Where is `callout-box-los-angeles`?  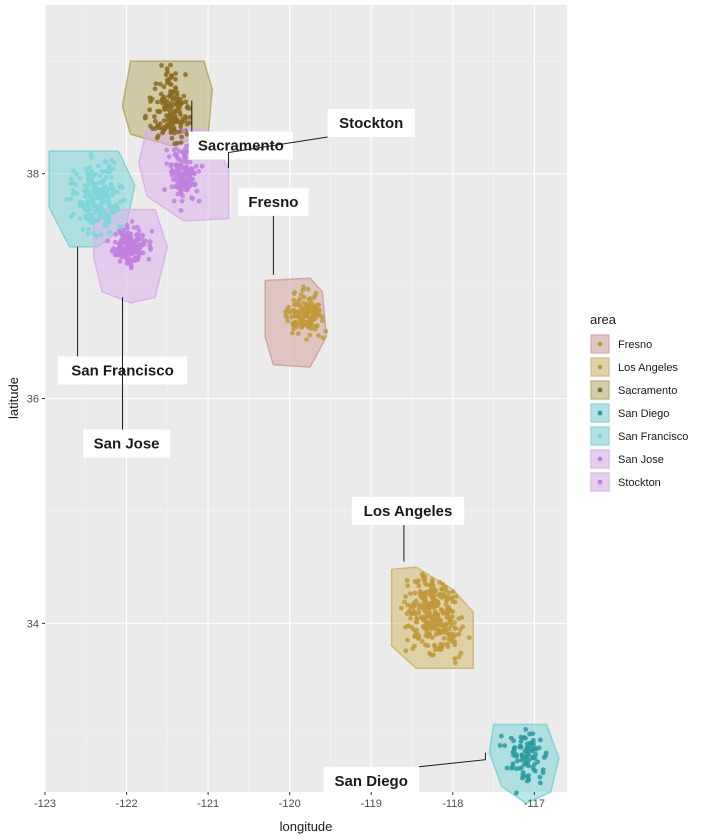
callout-box-los-angeles is located at coordinates (408, 510).